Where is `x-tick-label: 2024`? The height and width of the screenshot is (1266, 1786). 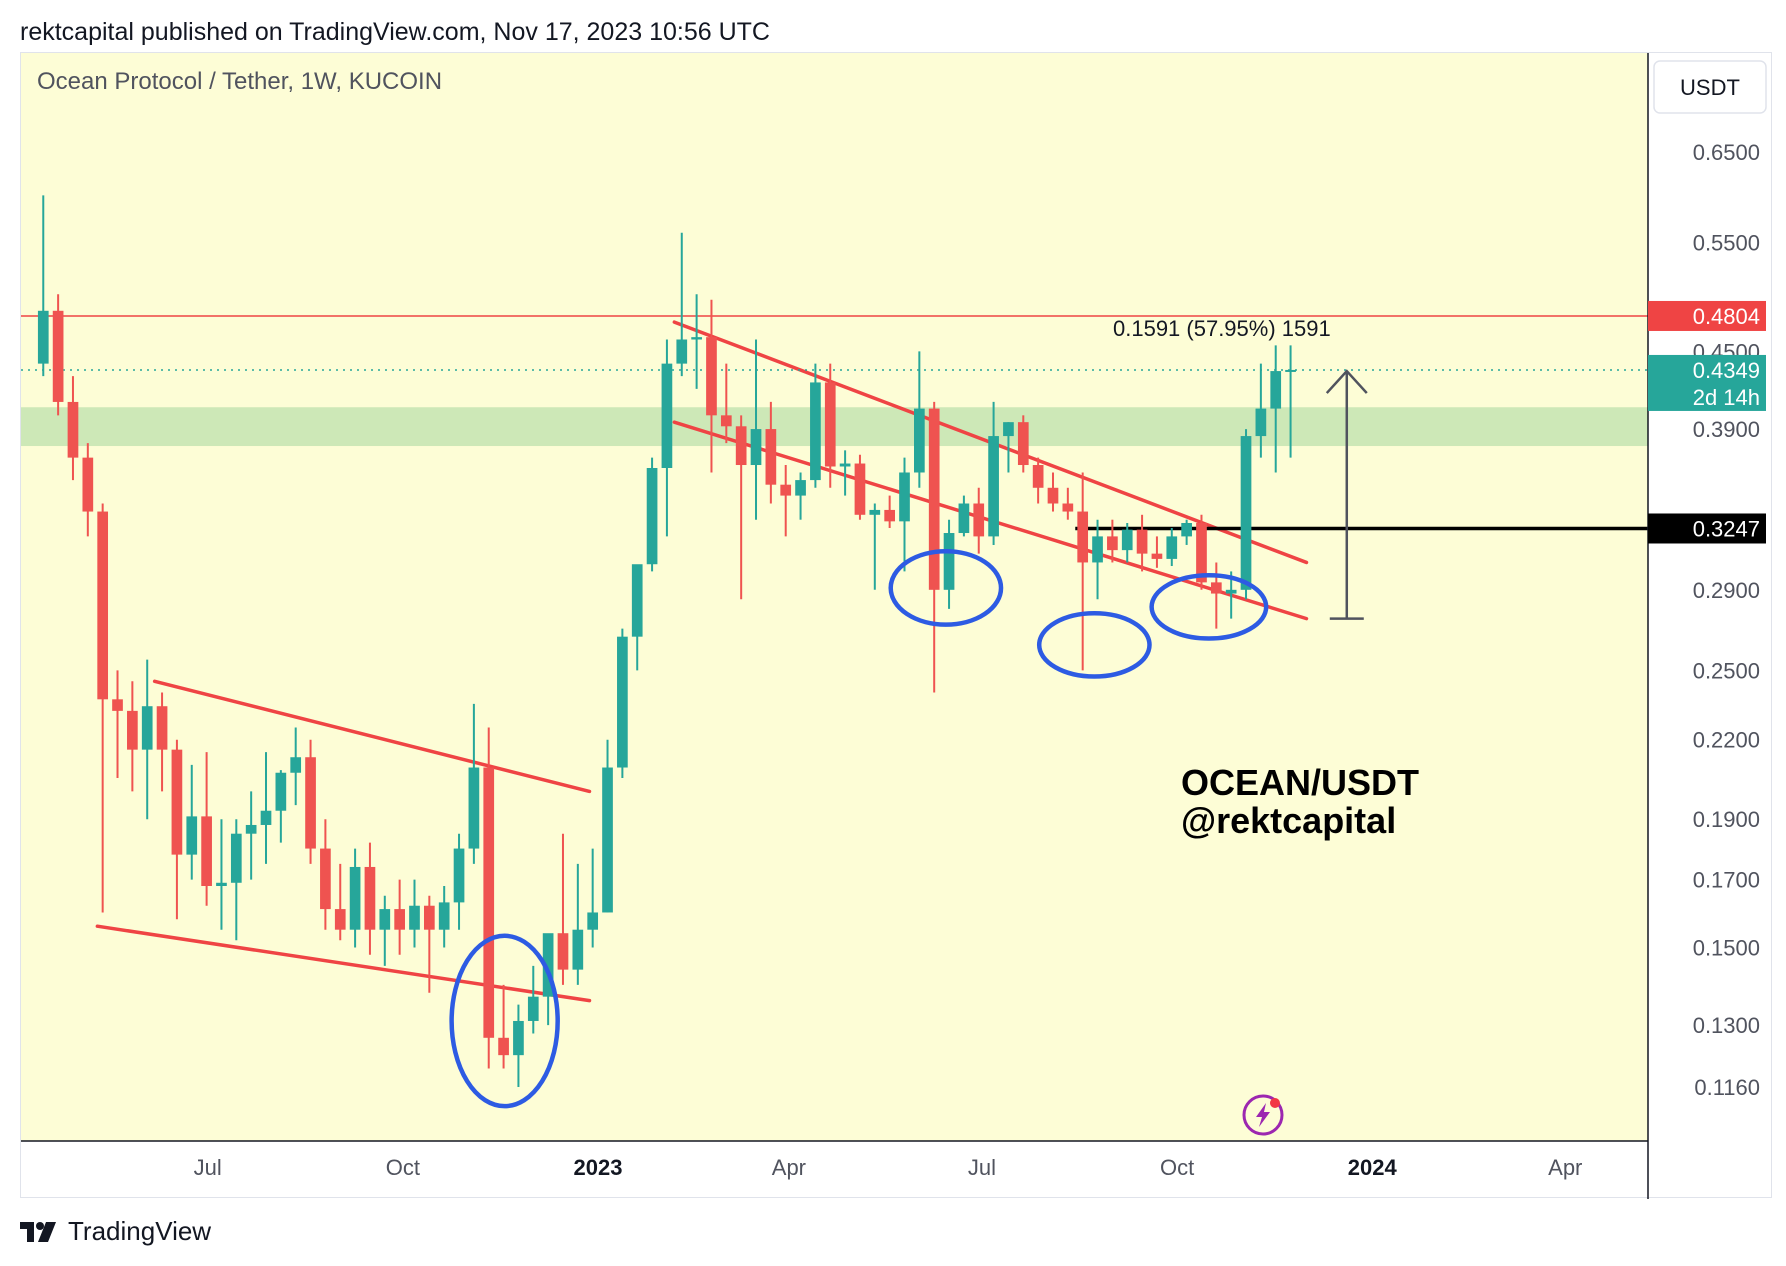 x-tick-label: 2024 is located at coordinates (1373, 1167).